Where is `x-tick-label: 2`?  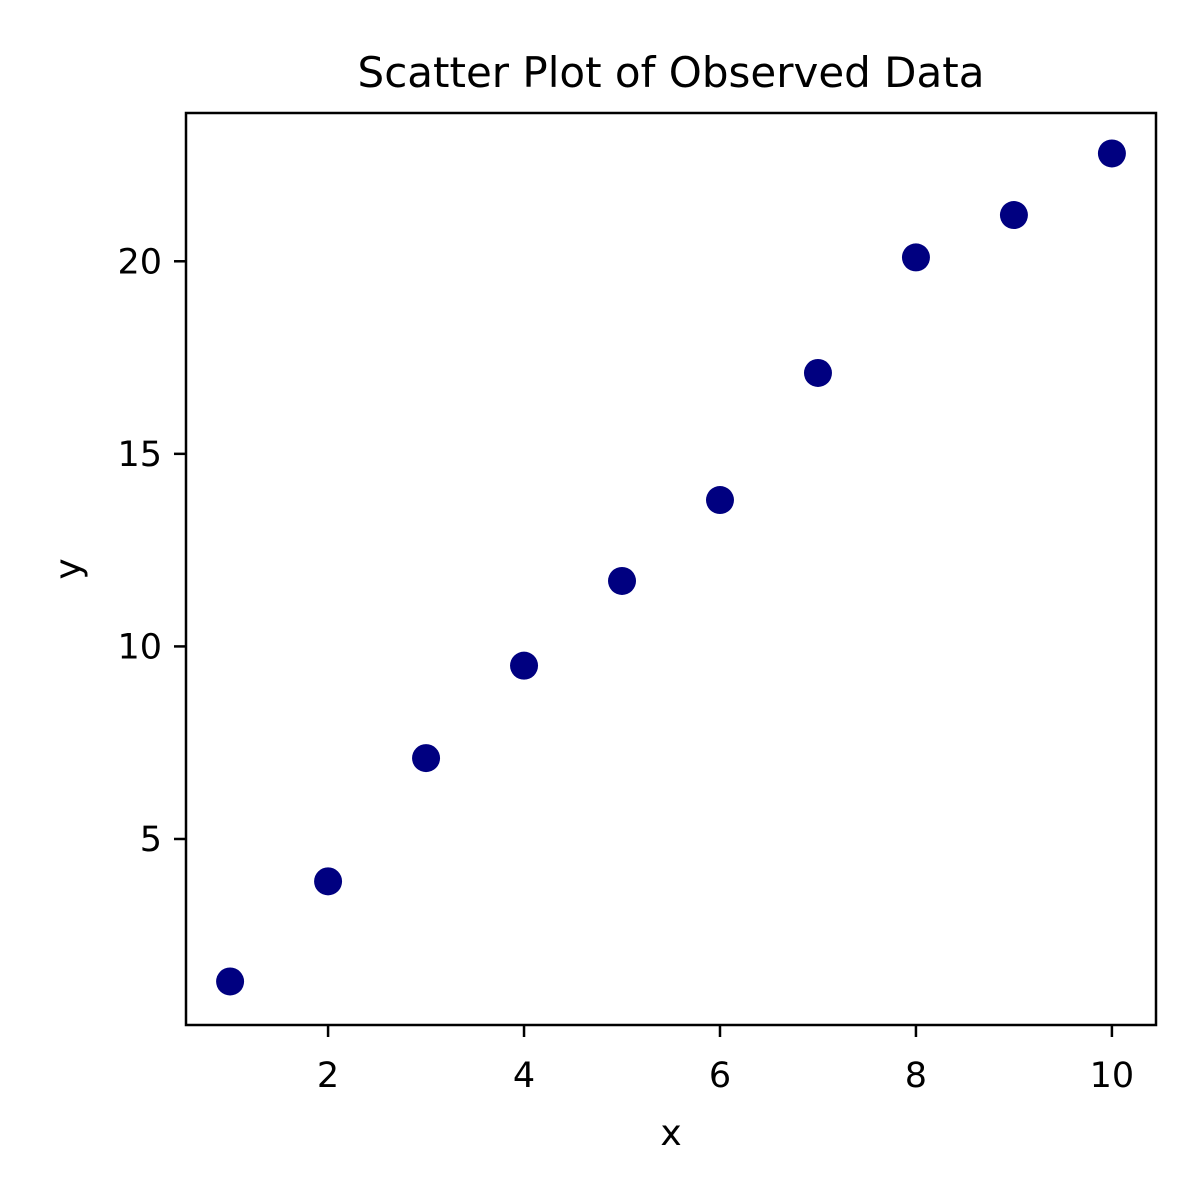 x-tick-label: 2 is located at coordinates (328, 1076).